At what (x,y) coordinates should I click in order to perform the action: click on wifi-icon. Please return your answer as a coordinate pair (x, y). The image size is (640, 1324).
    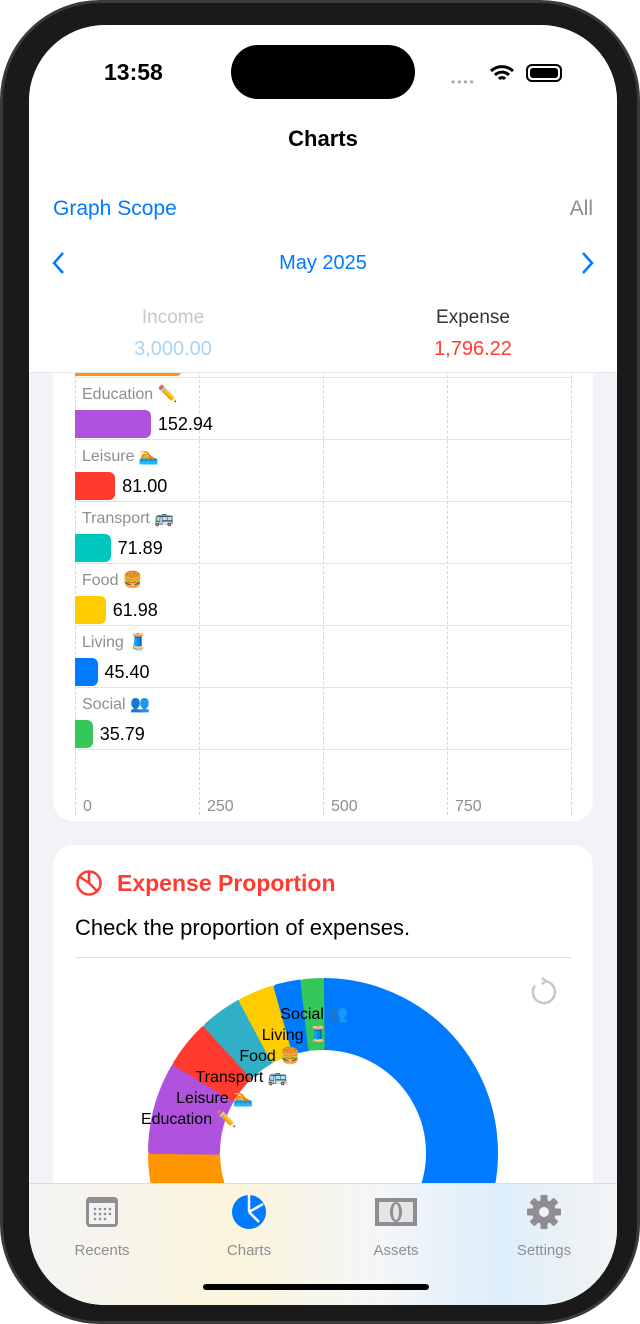
    Looking at the image, I should click on (502, 73).